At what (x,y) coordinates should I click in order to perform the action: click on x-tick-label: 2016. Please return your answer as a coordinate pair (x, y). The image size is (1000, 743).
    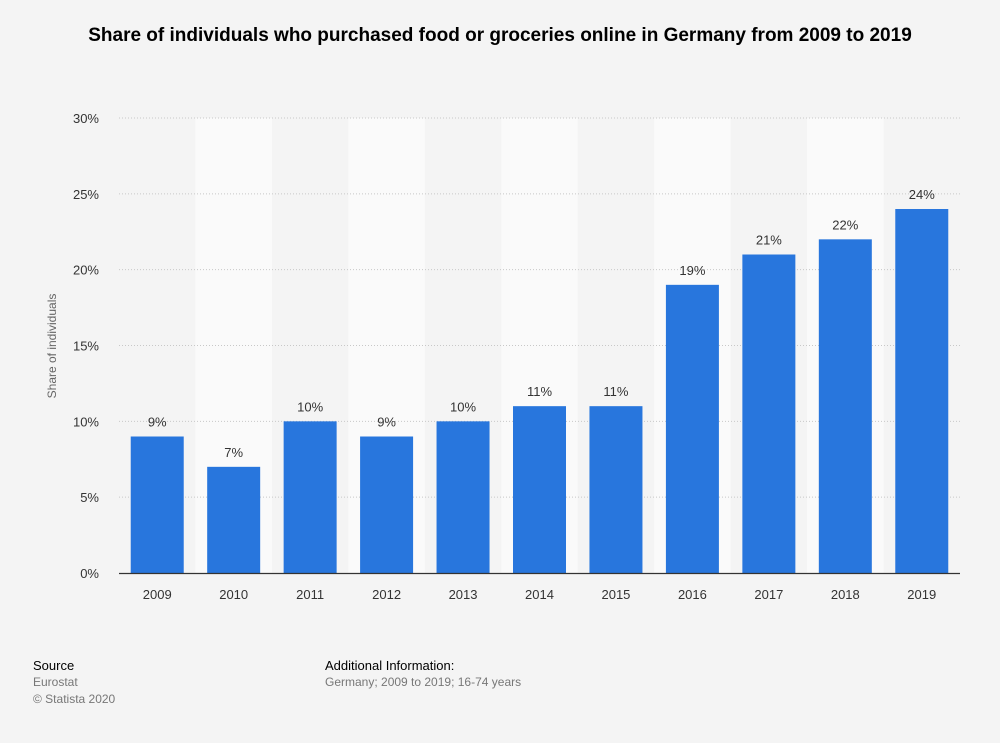
    Looking at the image, I should click on (692, 594).